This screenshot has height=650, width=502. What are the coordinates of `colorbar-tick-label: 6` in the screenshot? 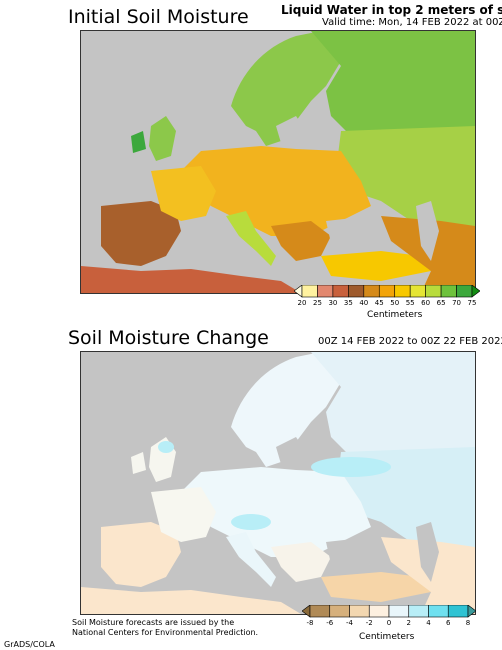 It's located at (448, 623).